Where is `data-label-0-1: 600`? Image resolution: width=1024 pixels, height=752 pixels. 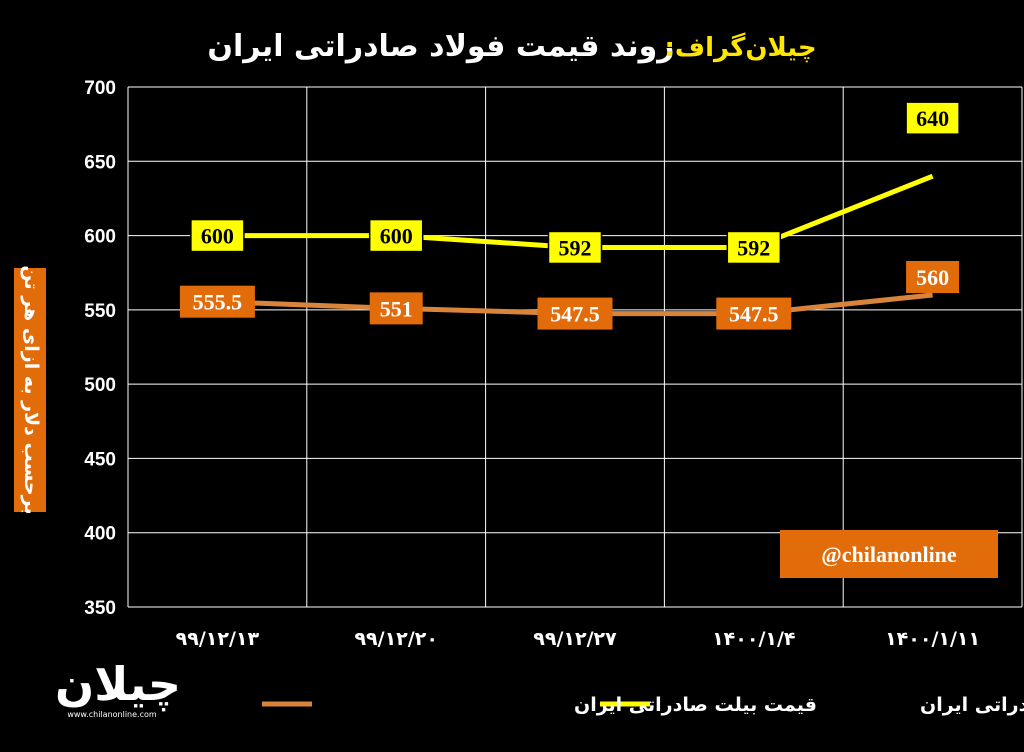
data-label-0-1: 600 is located at coordinates (396, 235).